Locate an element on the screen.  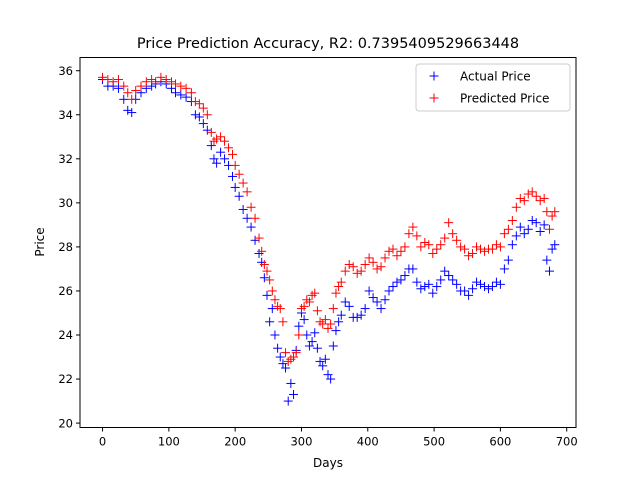
legend-label: Actual Price is located at coordinates (495, 76).